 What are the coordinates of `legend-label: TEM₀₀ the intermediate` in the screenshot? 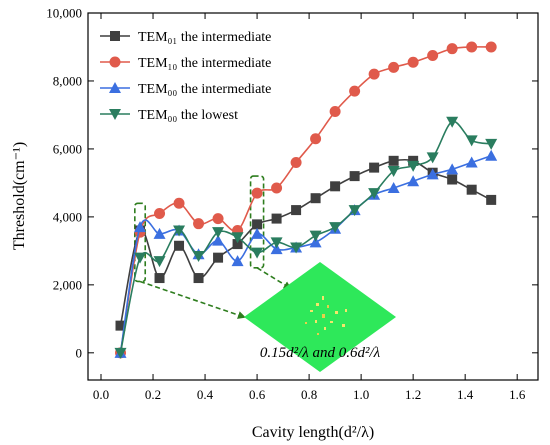 It's located at (204, 89).